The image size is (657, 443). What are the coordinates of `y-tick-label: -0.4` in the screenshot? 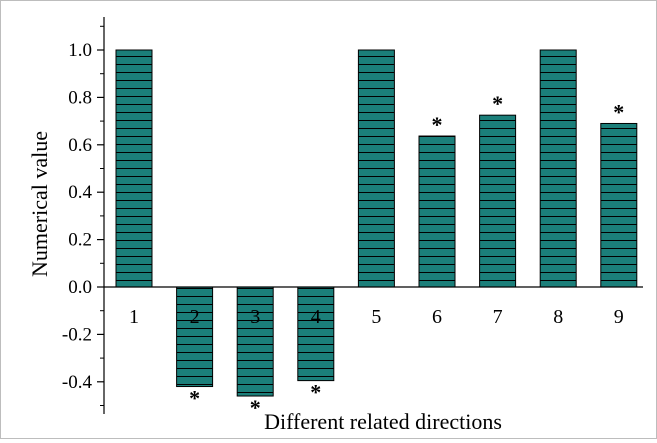 It's located at (77, 382).